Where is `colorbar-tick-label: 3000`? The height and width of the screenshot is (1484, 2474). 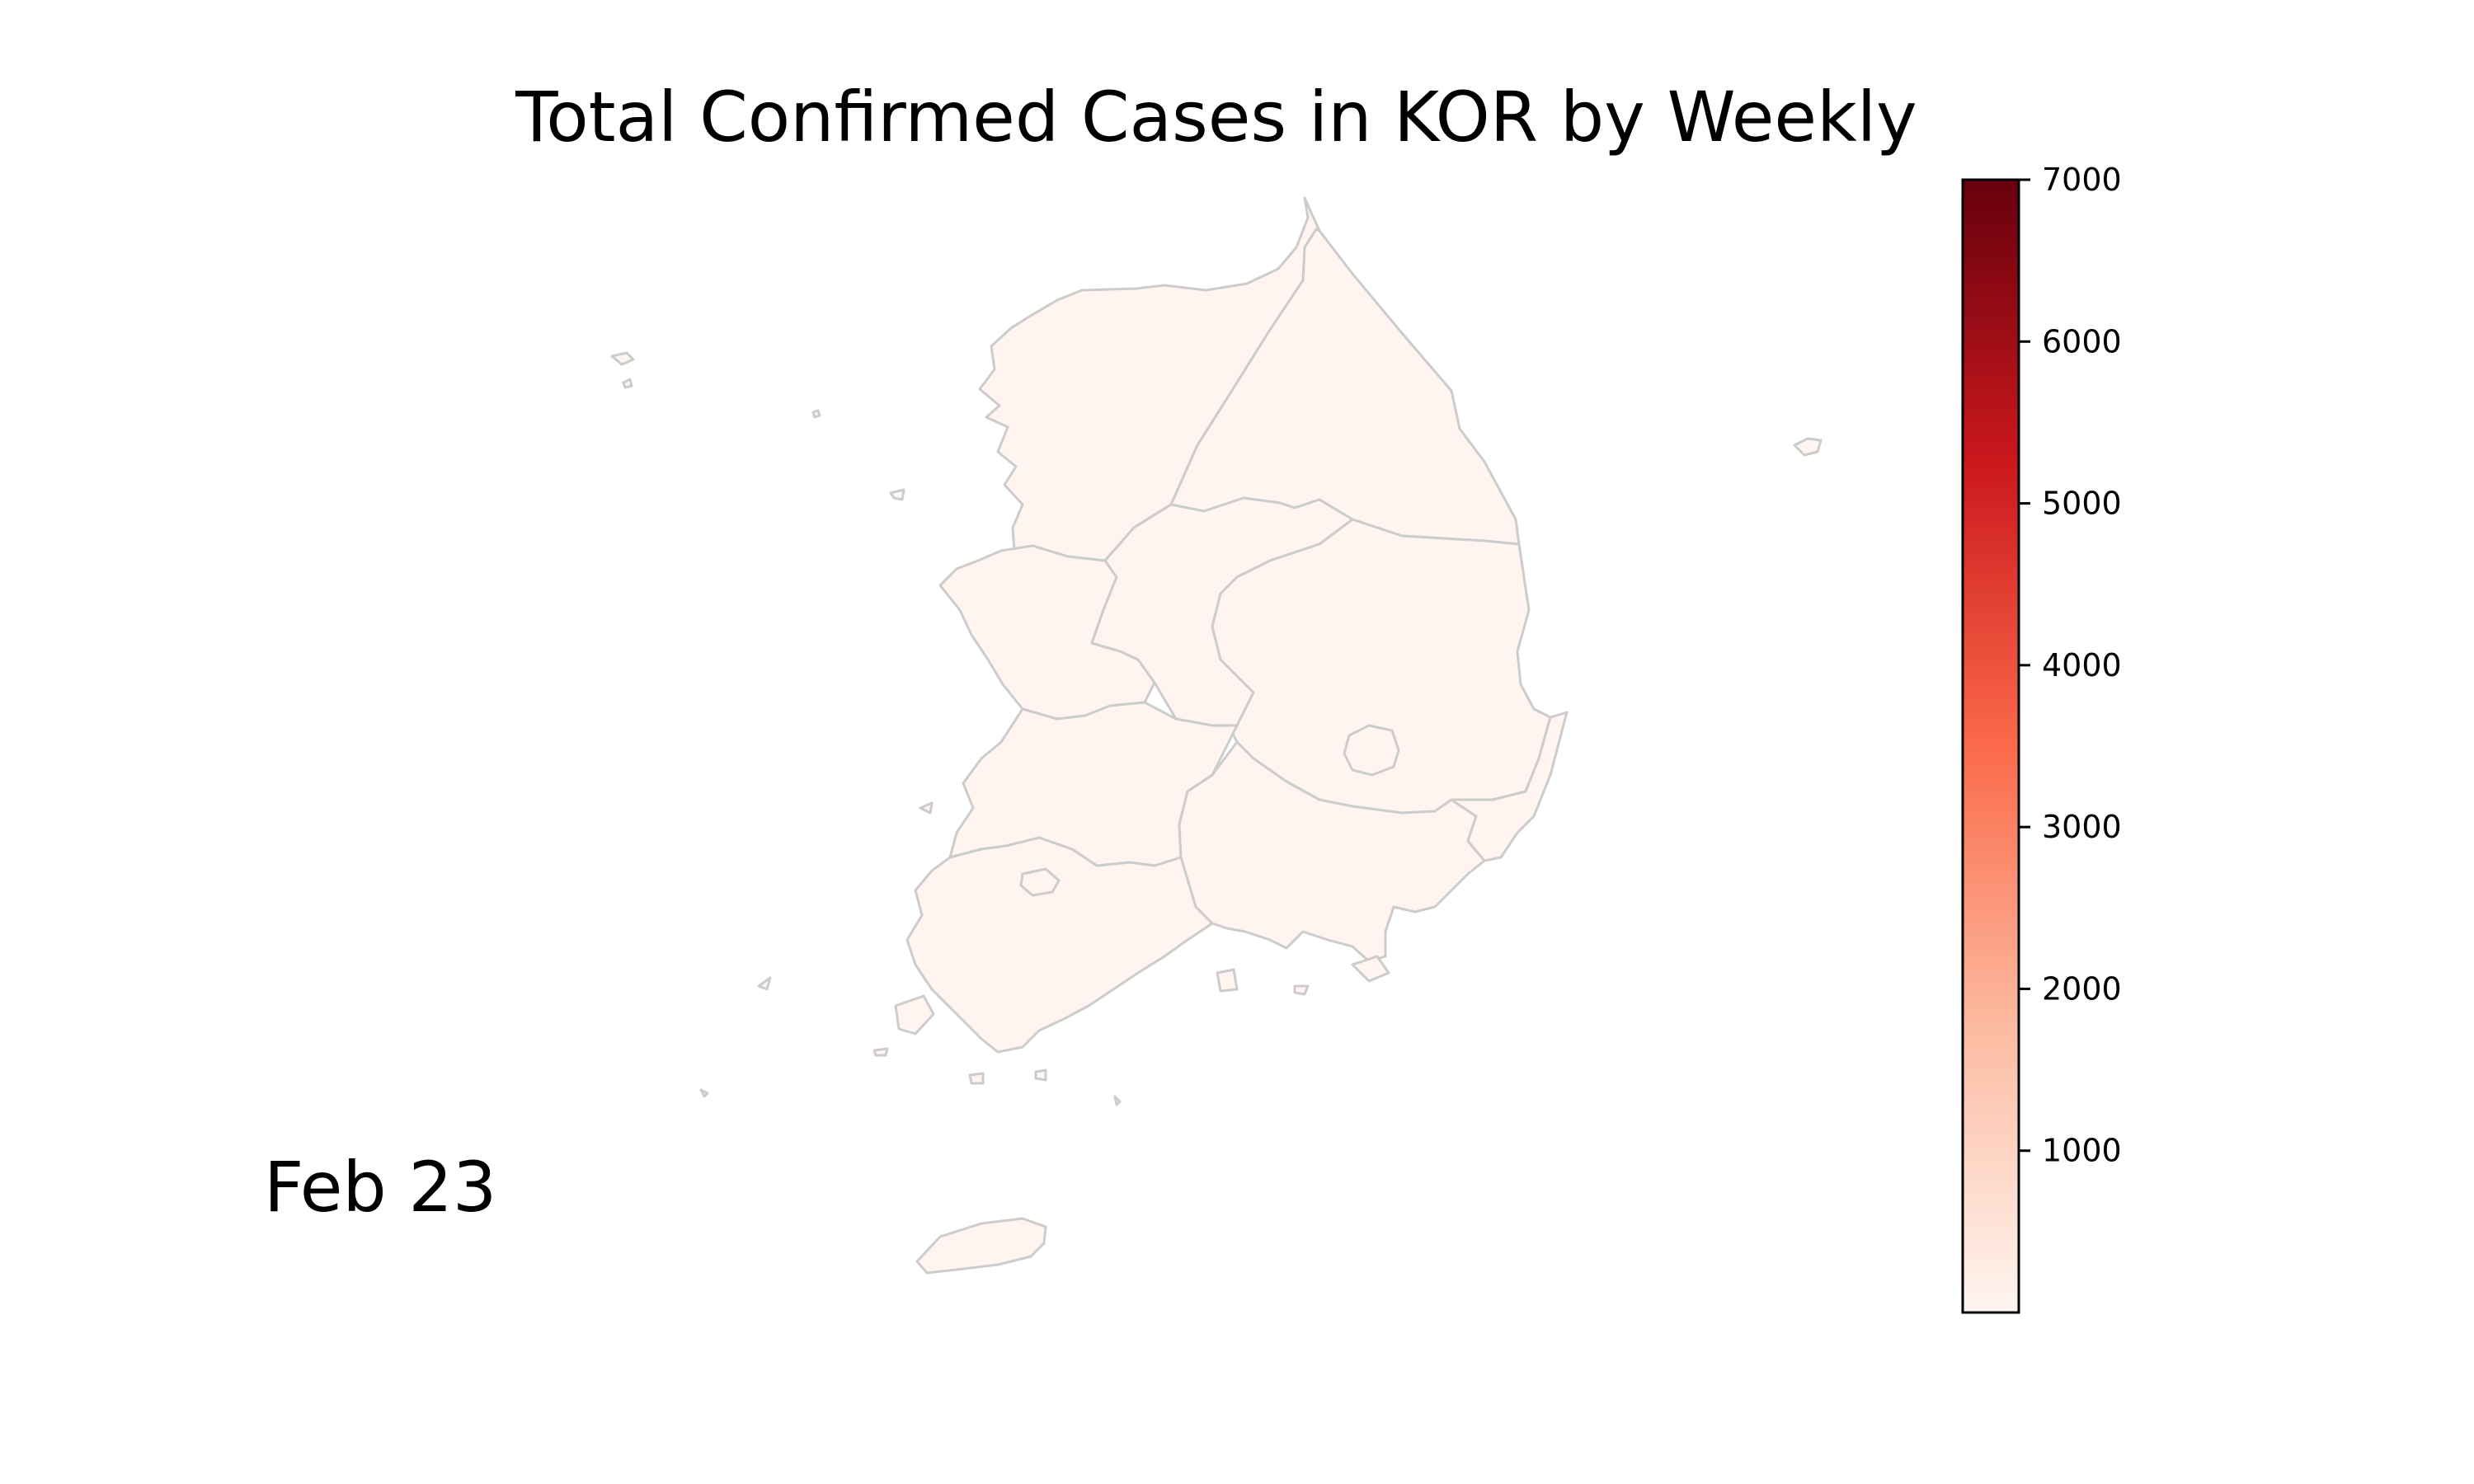
colorbar-tick-label: 3000 is located at coordinates (2082, 827).